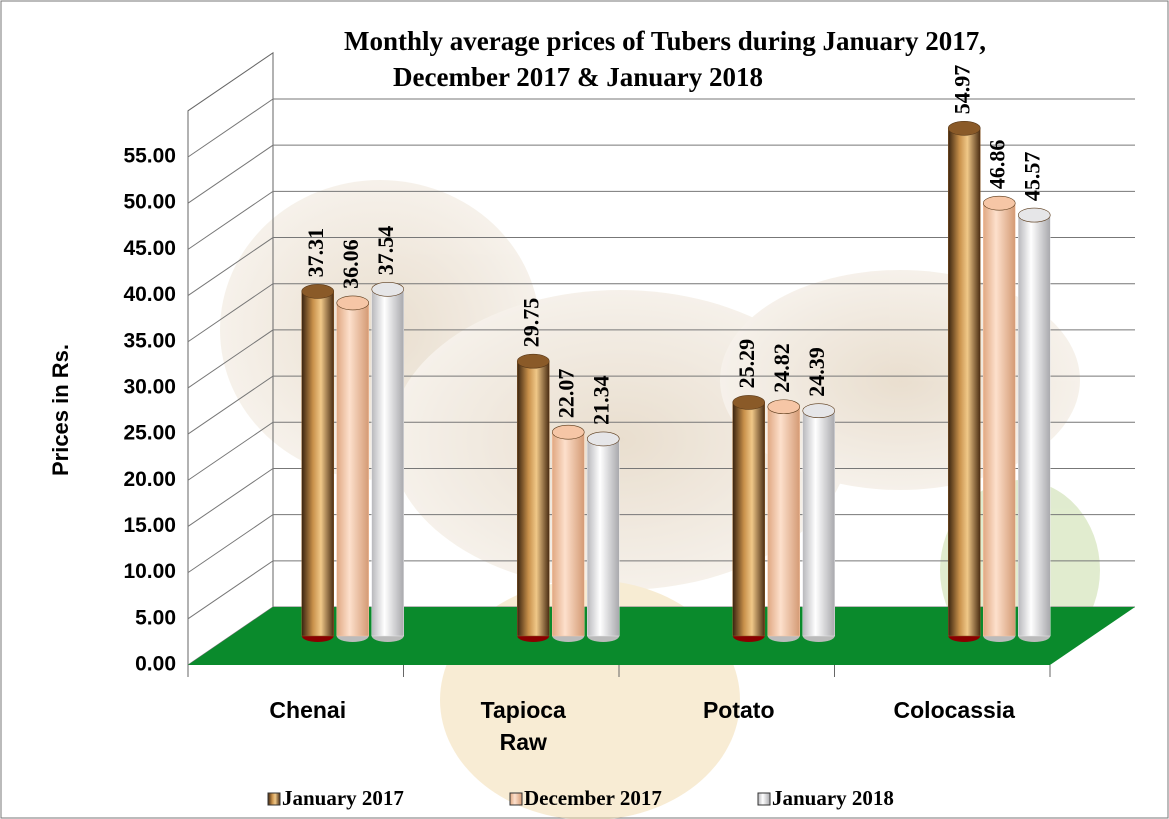  Describe the element at coordinates (155, 664) in the screenshot. I see `y-tick-label: 0.00` at that location.